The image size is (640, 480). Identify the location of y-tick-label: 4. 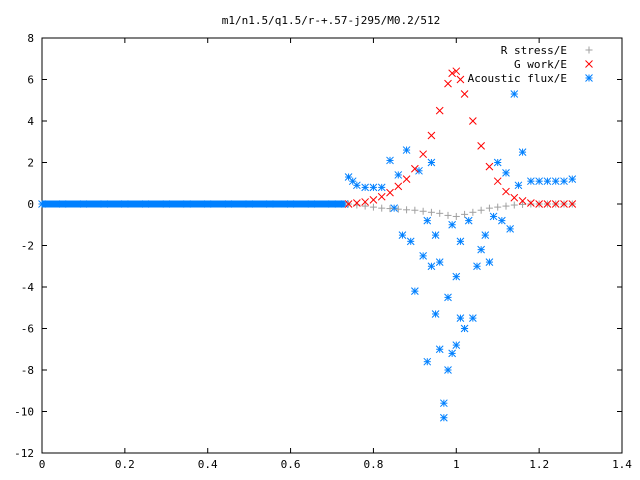
(30, 121).